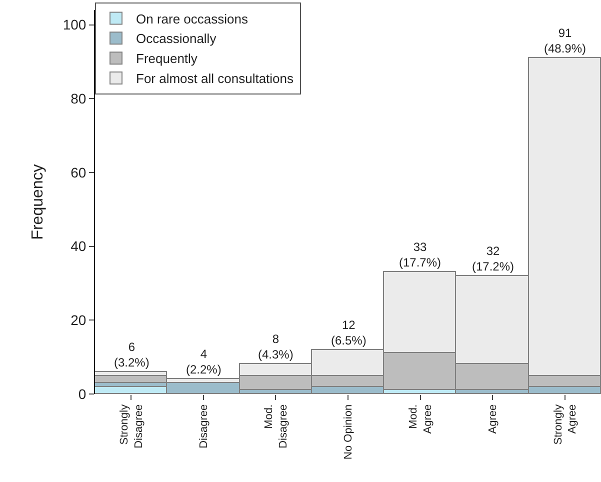 This screenshot has height=482, width=601. Describe the element at coordinates (565, 41) in the screenshot. I see `total-label: 91 (48.9%)` at that location.